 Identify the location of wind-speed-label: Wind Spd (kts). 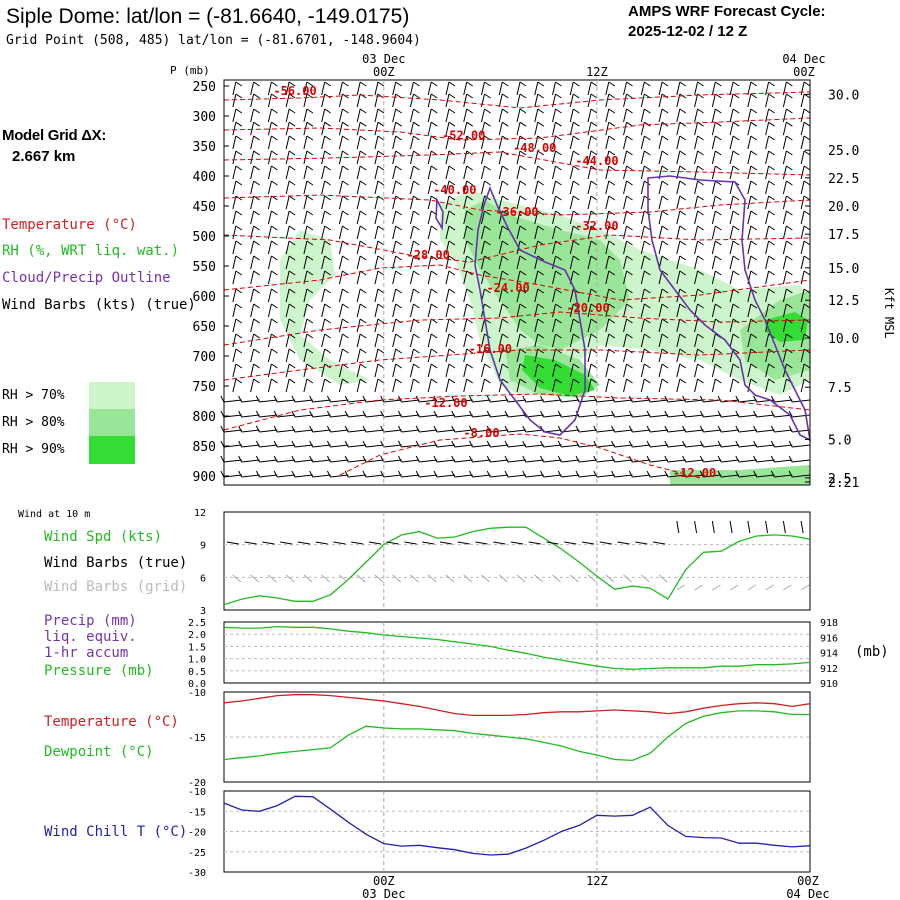
(103, 537).